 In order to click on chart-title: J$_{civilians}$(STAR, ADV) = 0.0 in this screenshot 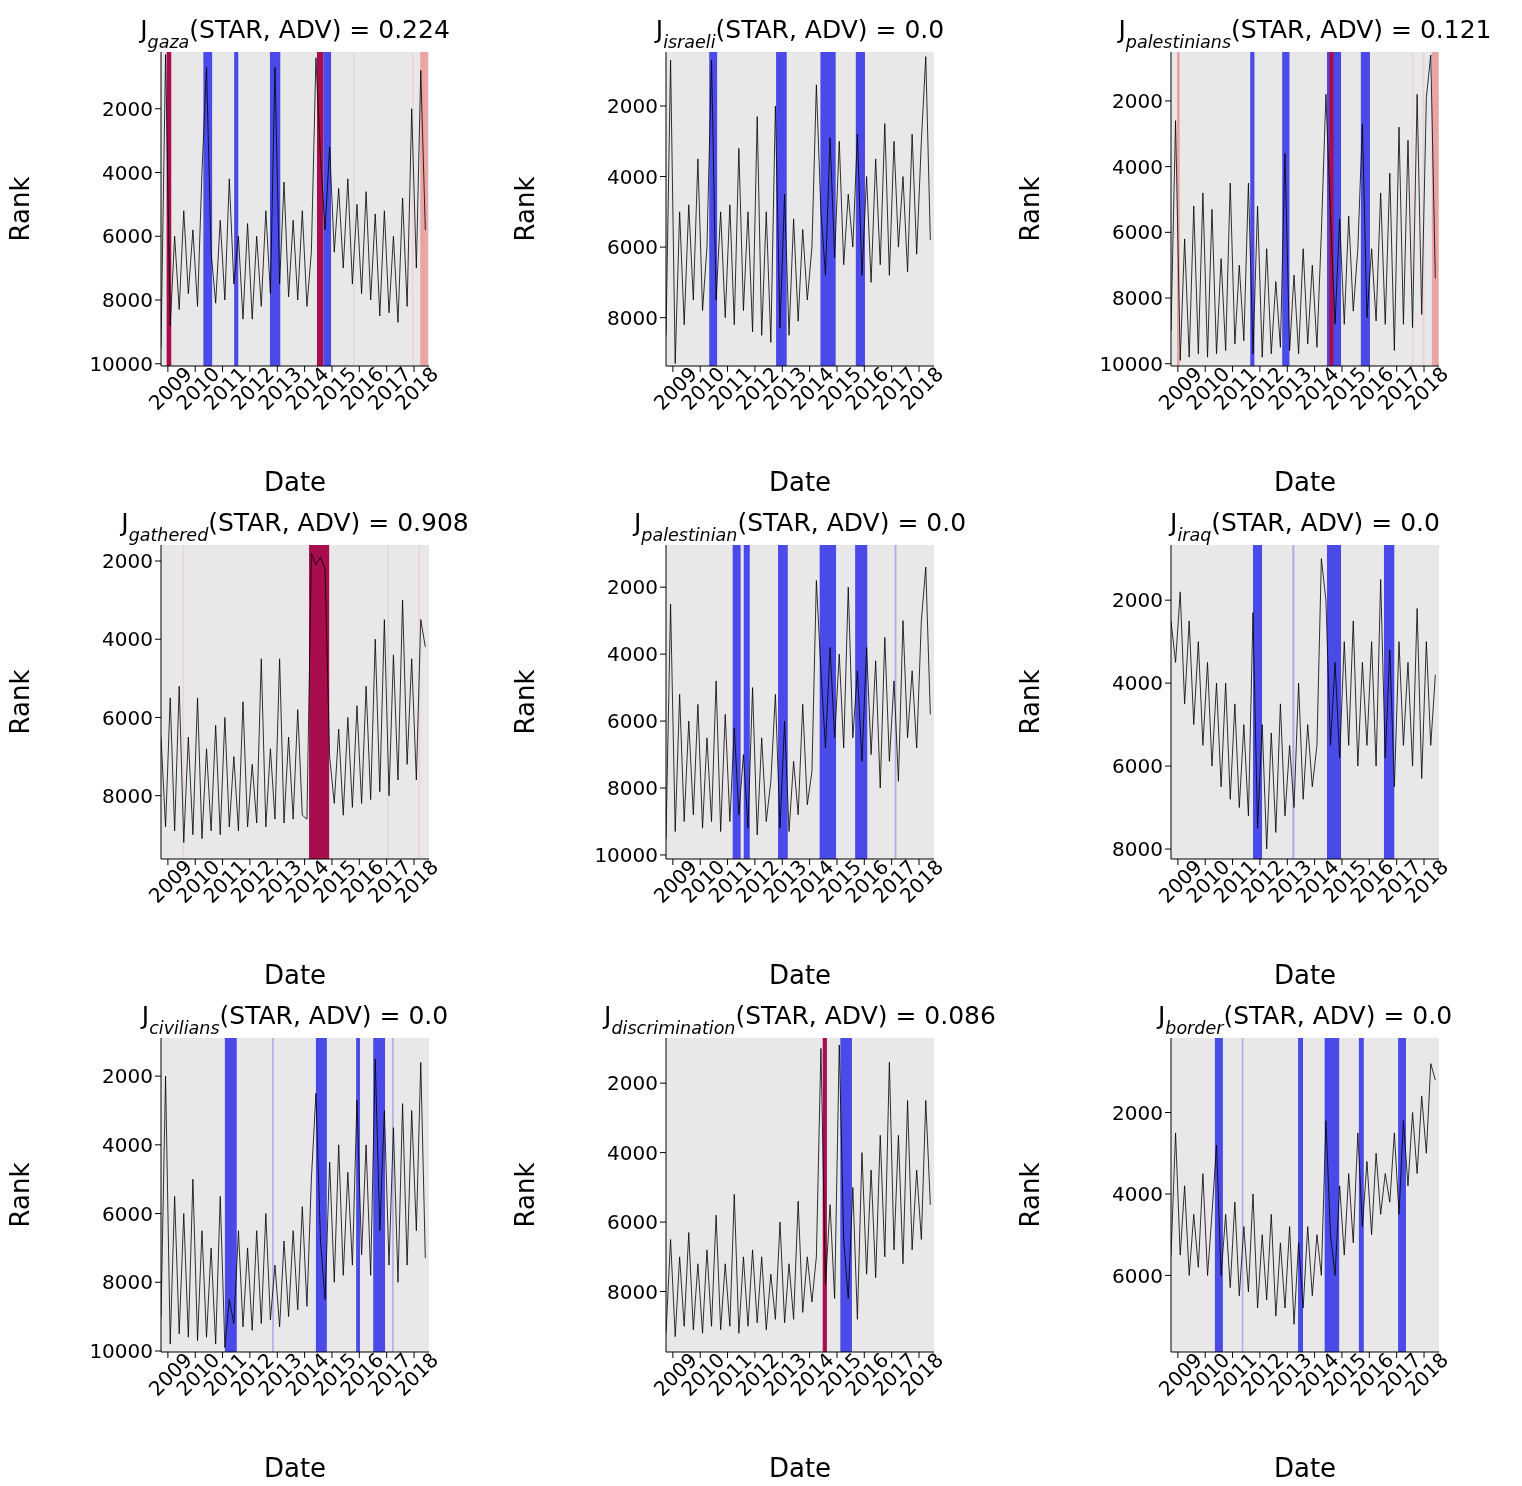, I will do `click(294, 1019)`.